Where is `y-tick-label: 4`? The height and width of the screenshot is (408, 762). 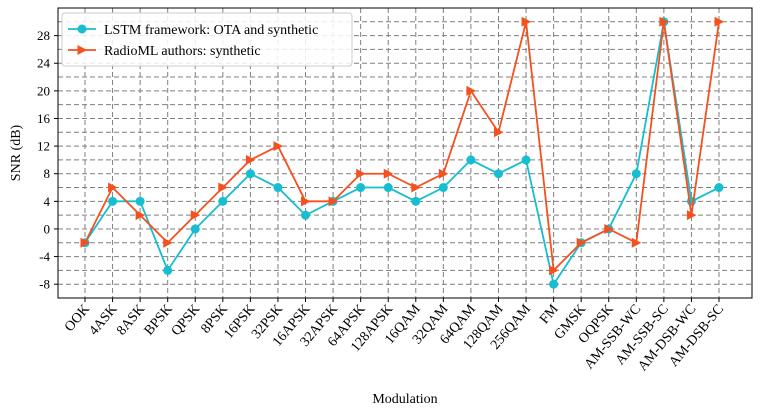
y-tick-label: 4 is located at coordinates (47, 201).